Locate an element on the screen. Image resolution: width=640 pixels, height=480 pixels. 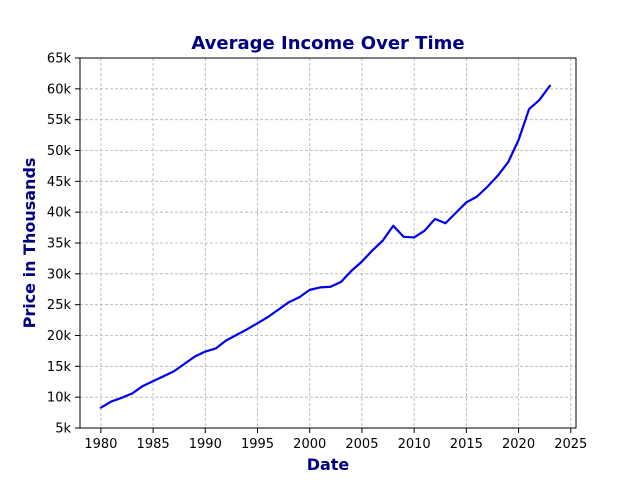
y-tick-label: 15k is located at coordinates (59, 367).